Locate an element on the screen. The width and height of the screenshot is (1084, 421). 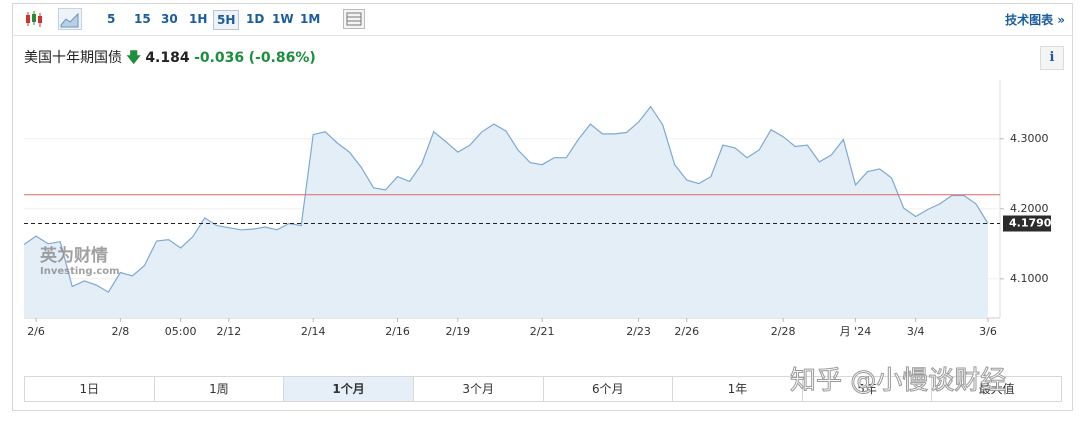
range-tab: 6个月 is located at coordinates (609, 389).